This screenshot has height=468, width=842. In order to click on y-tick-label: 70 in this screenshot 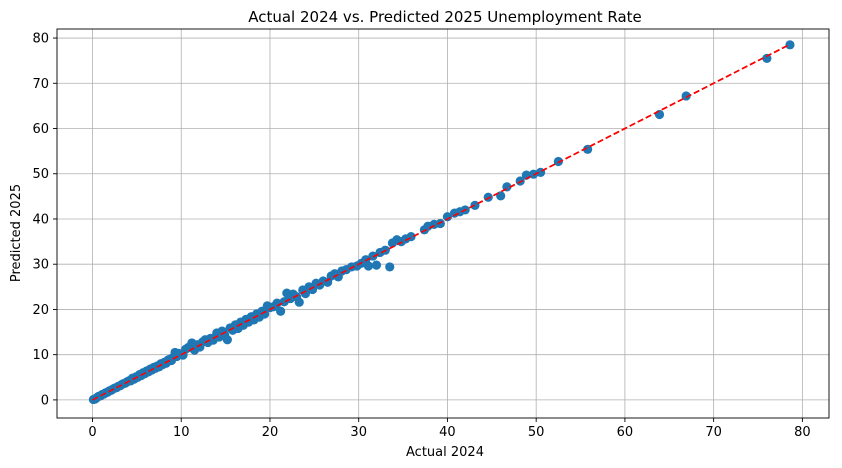, I will do `click(40, 84)`.